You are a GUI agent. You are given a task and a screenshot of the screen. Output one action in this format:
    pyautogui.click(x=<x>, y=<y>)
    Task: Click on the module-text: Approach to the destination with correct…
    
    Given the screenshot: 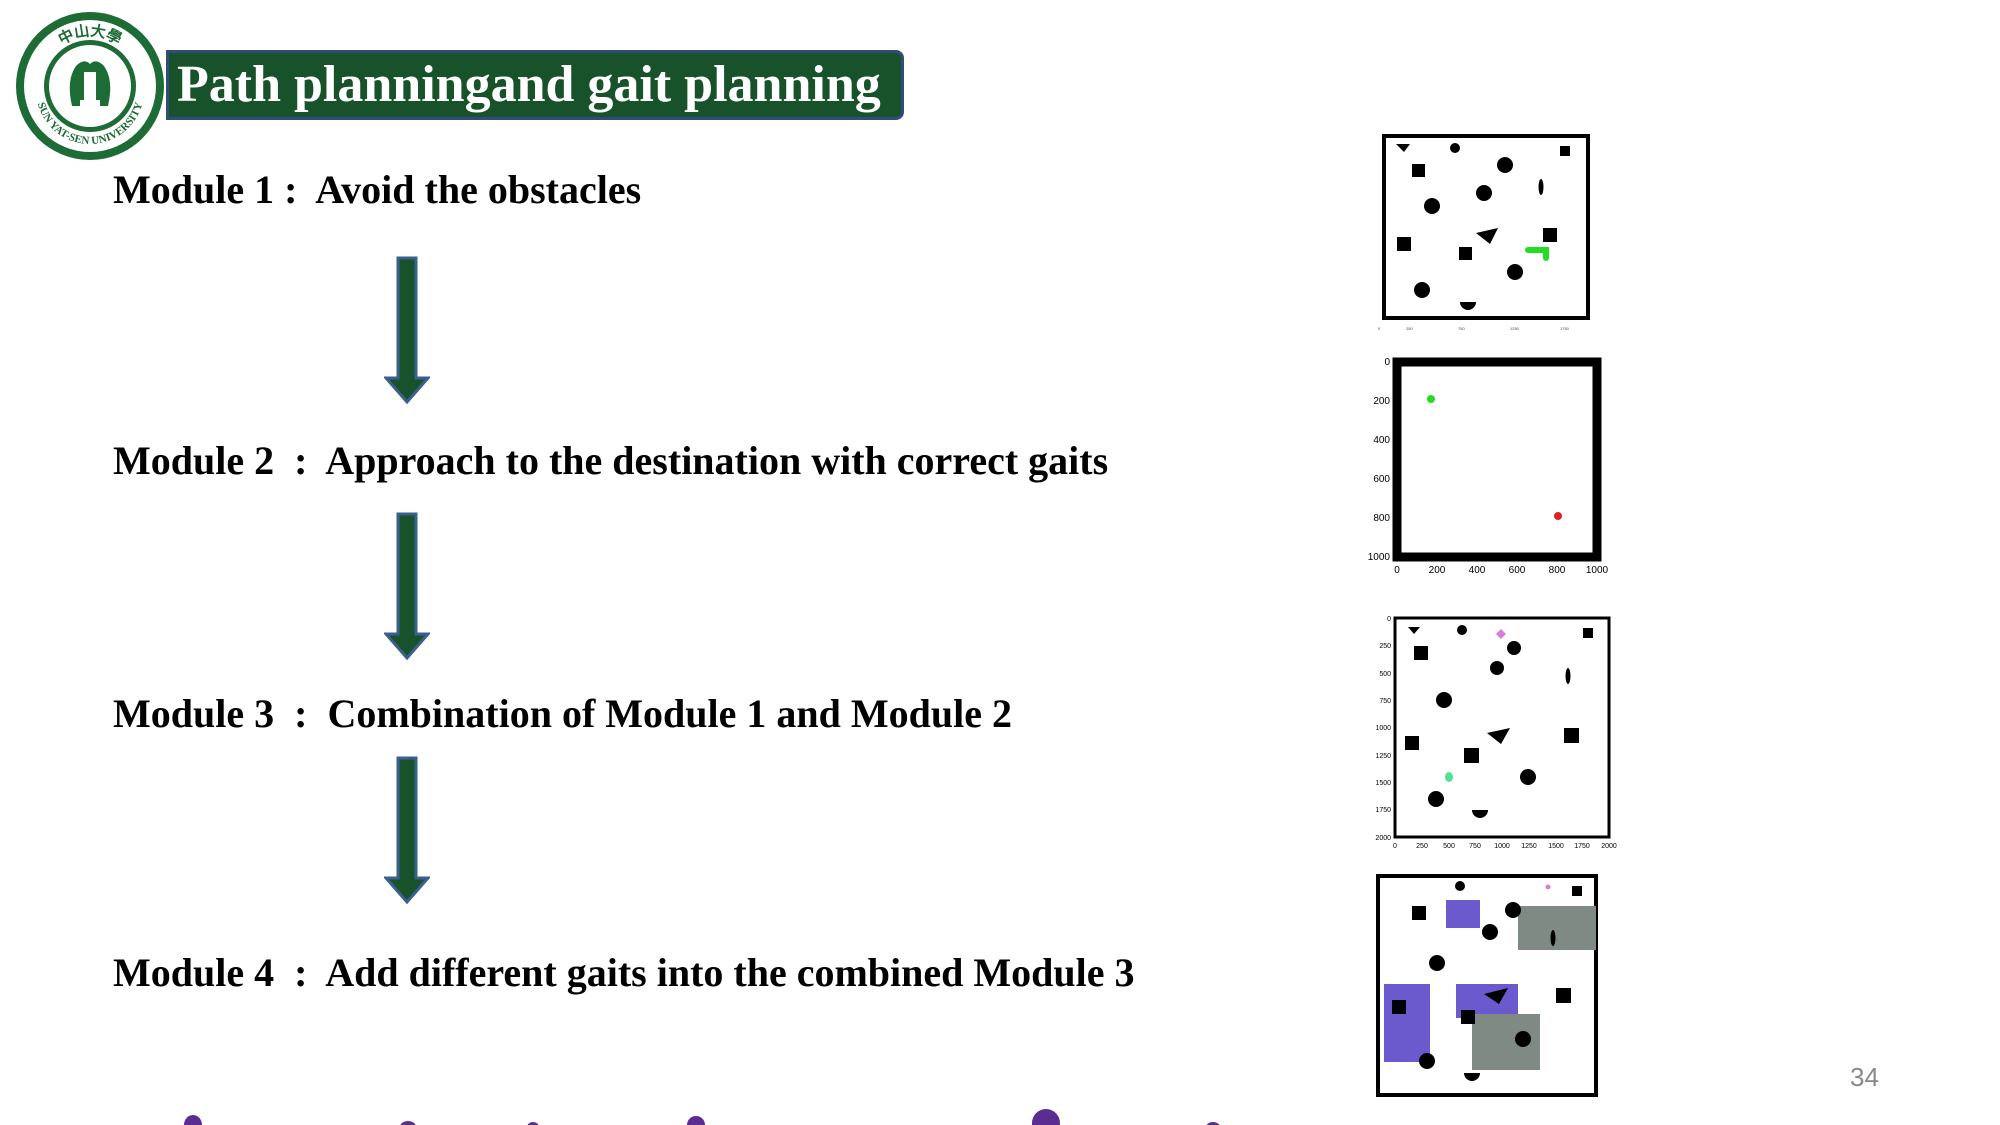 What is the action you would take?
    pyautogui.click(x=717, y=460)
    